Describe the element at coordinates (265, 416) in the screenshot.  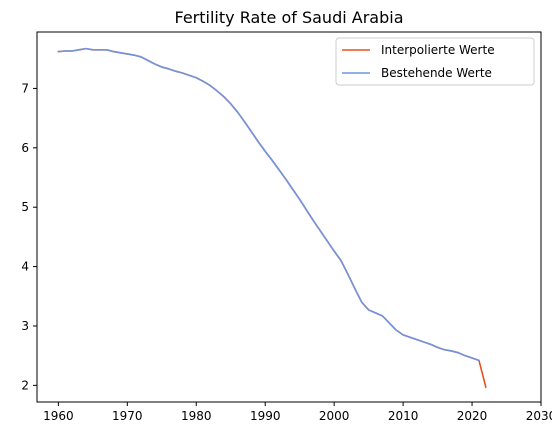
I see `x-tick-label: 1990` at that location.